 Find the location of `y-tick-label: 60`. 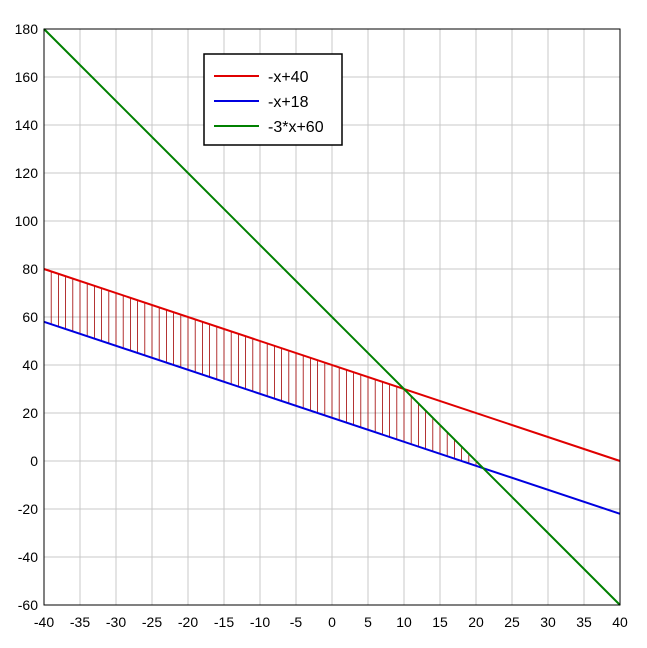

y-tick-label: 60 is located at coordinates (30, 317).